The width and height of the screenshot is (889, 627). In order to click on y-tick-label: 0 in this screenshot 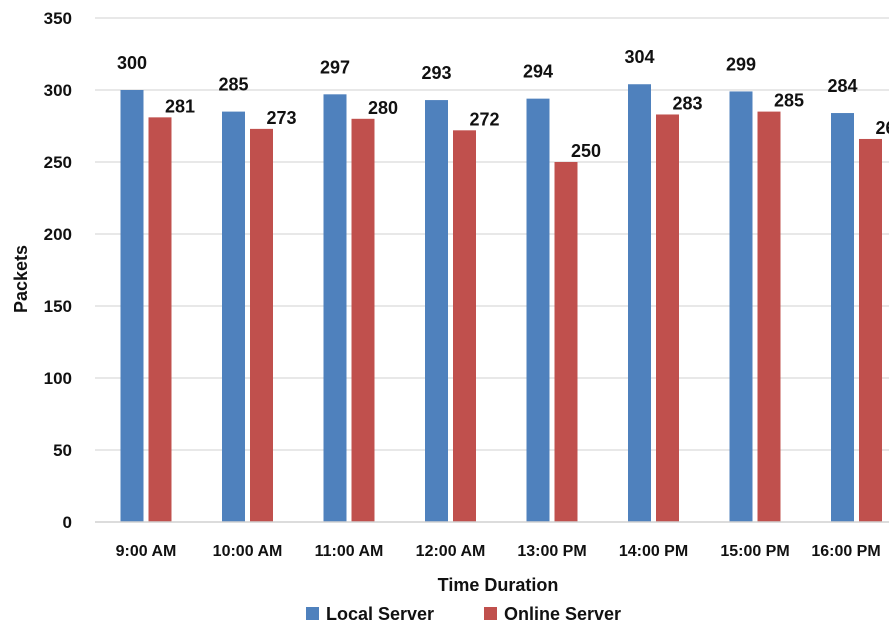, I will do `click(67, 522)`.